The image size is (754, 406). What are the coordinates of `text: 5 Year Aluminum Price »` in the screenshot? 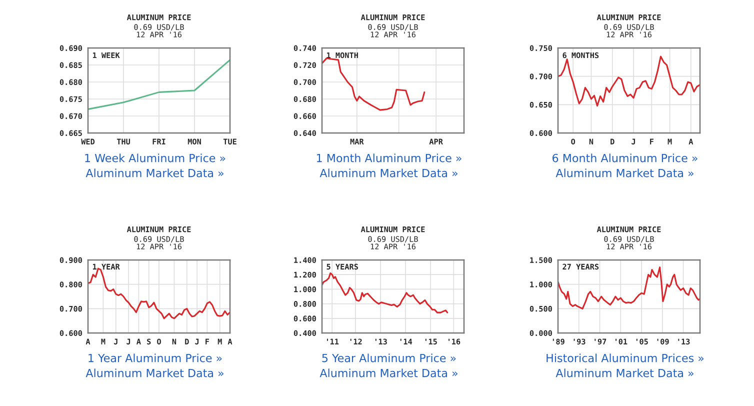 It's located at (389, 358).